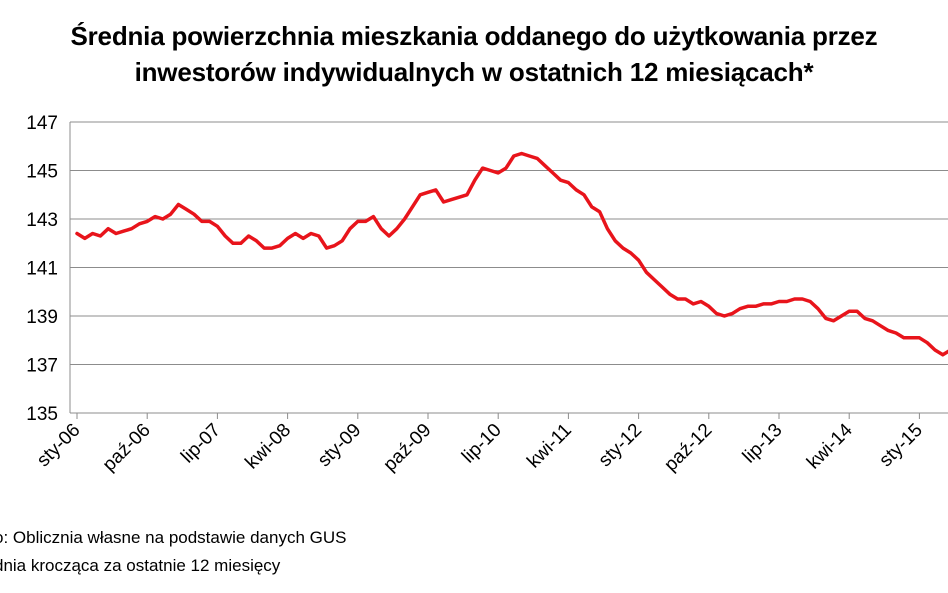 Image resolution: width=948 pixels, height=593 pixels. Describe the element at coordinates (201, 444) in the screenshot. I see `x-tick-label: lip-07` at that location.